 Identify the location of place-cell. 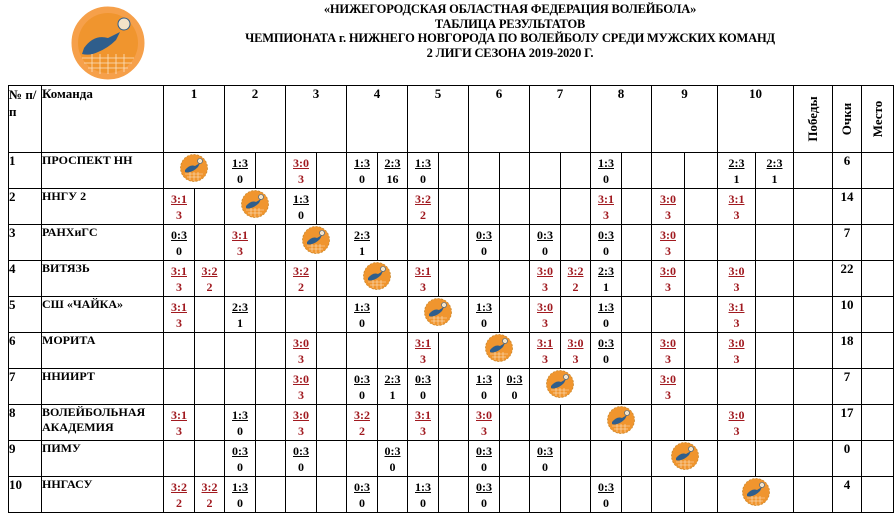
(877, 458).